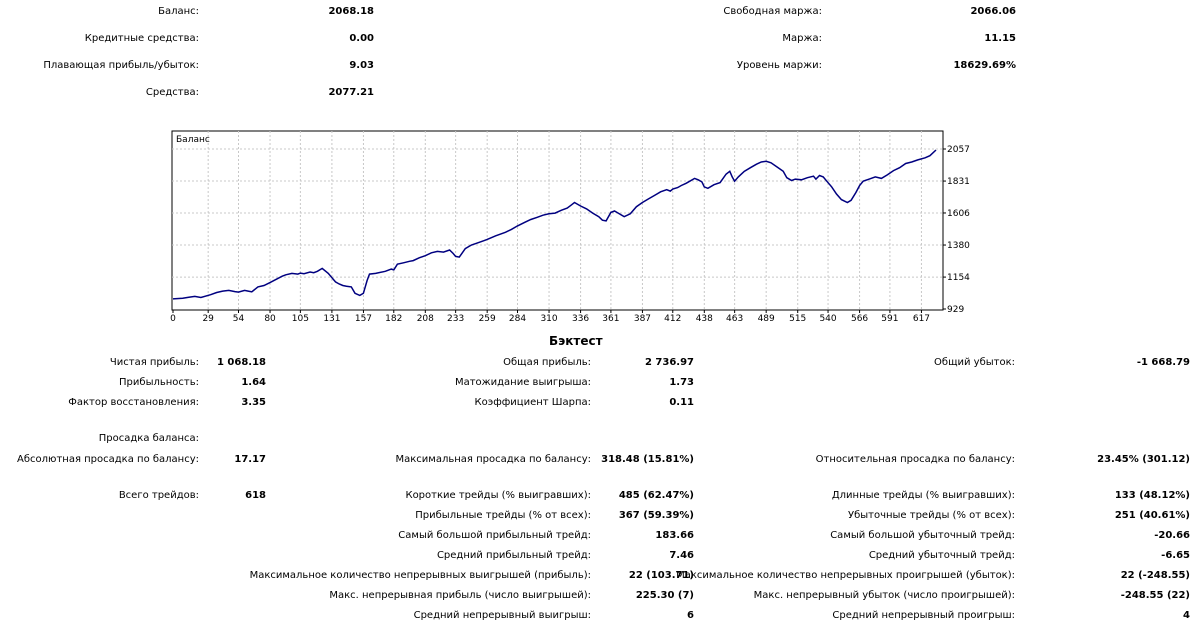 This screenshot has width=1198, height=630. I want to click on x-tick-label: 310, so click(548, 319).